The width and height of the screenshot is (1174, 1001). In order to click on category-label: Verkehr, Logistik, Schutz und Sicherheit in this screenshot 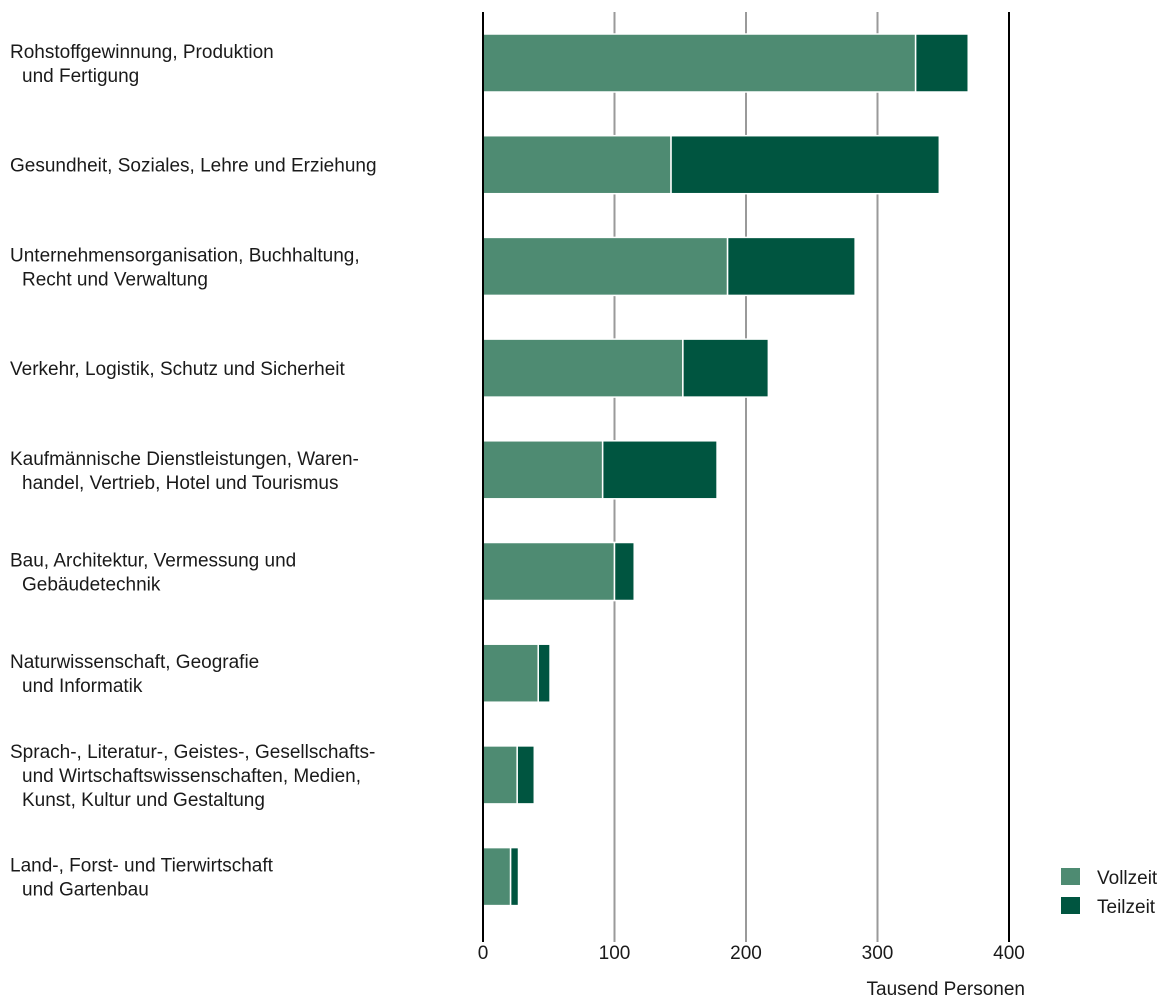, I will do `click(178, 369)`.